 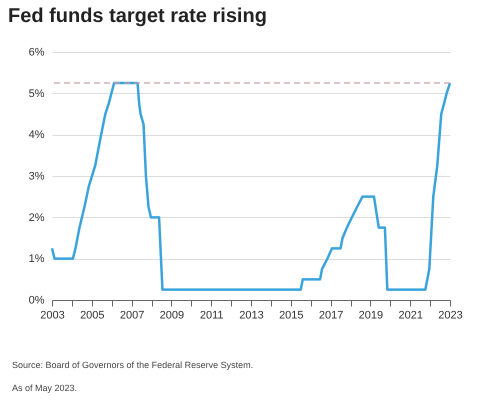 I want to click on x-tick-label: 2021, so click(x=410, y=316).